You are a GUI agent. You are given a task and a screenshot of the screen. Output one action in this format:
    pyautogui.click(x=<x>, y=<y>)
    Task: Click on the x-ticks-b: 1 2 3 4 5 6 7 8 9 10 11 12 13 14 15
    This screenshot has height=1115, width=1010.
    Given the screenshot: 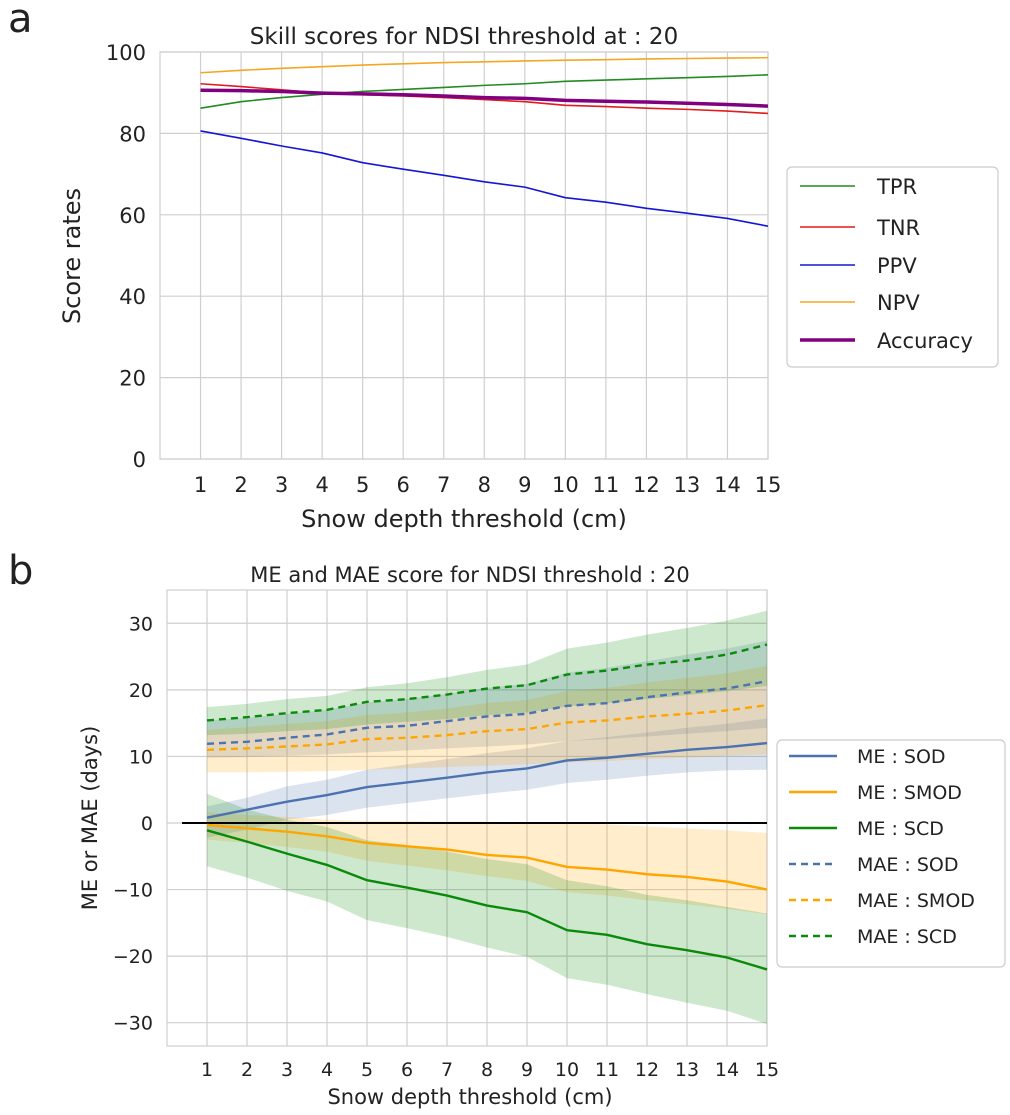 What is the action you would take?
    pyautogui.click(x=490, y=1070)
    